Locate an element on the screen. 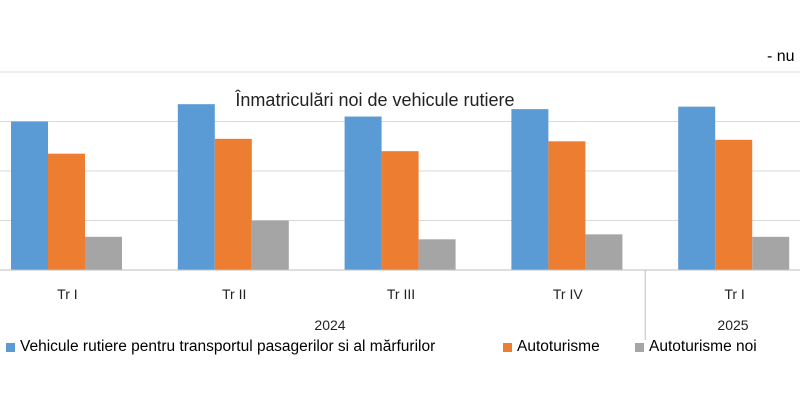  year-label: 2024 is located at coordinates (329, 325).